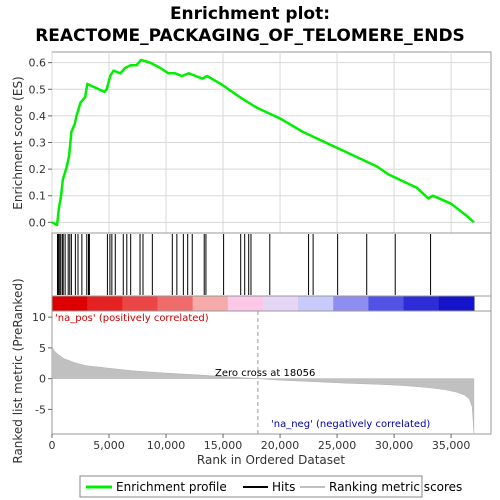 This screenshot has width=500, height=500. I want to click on chart-title-line1: Enrichment plot:, so click(250, 14).